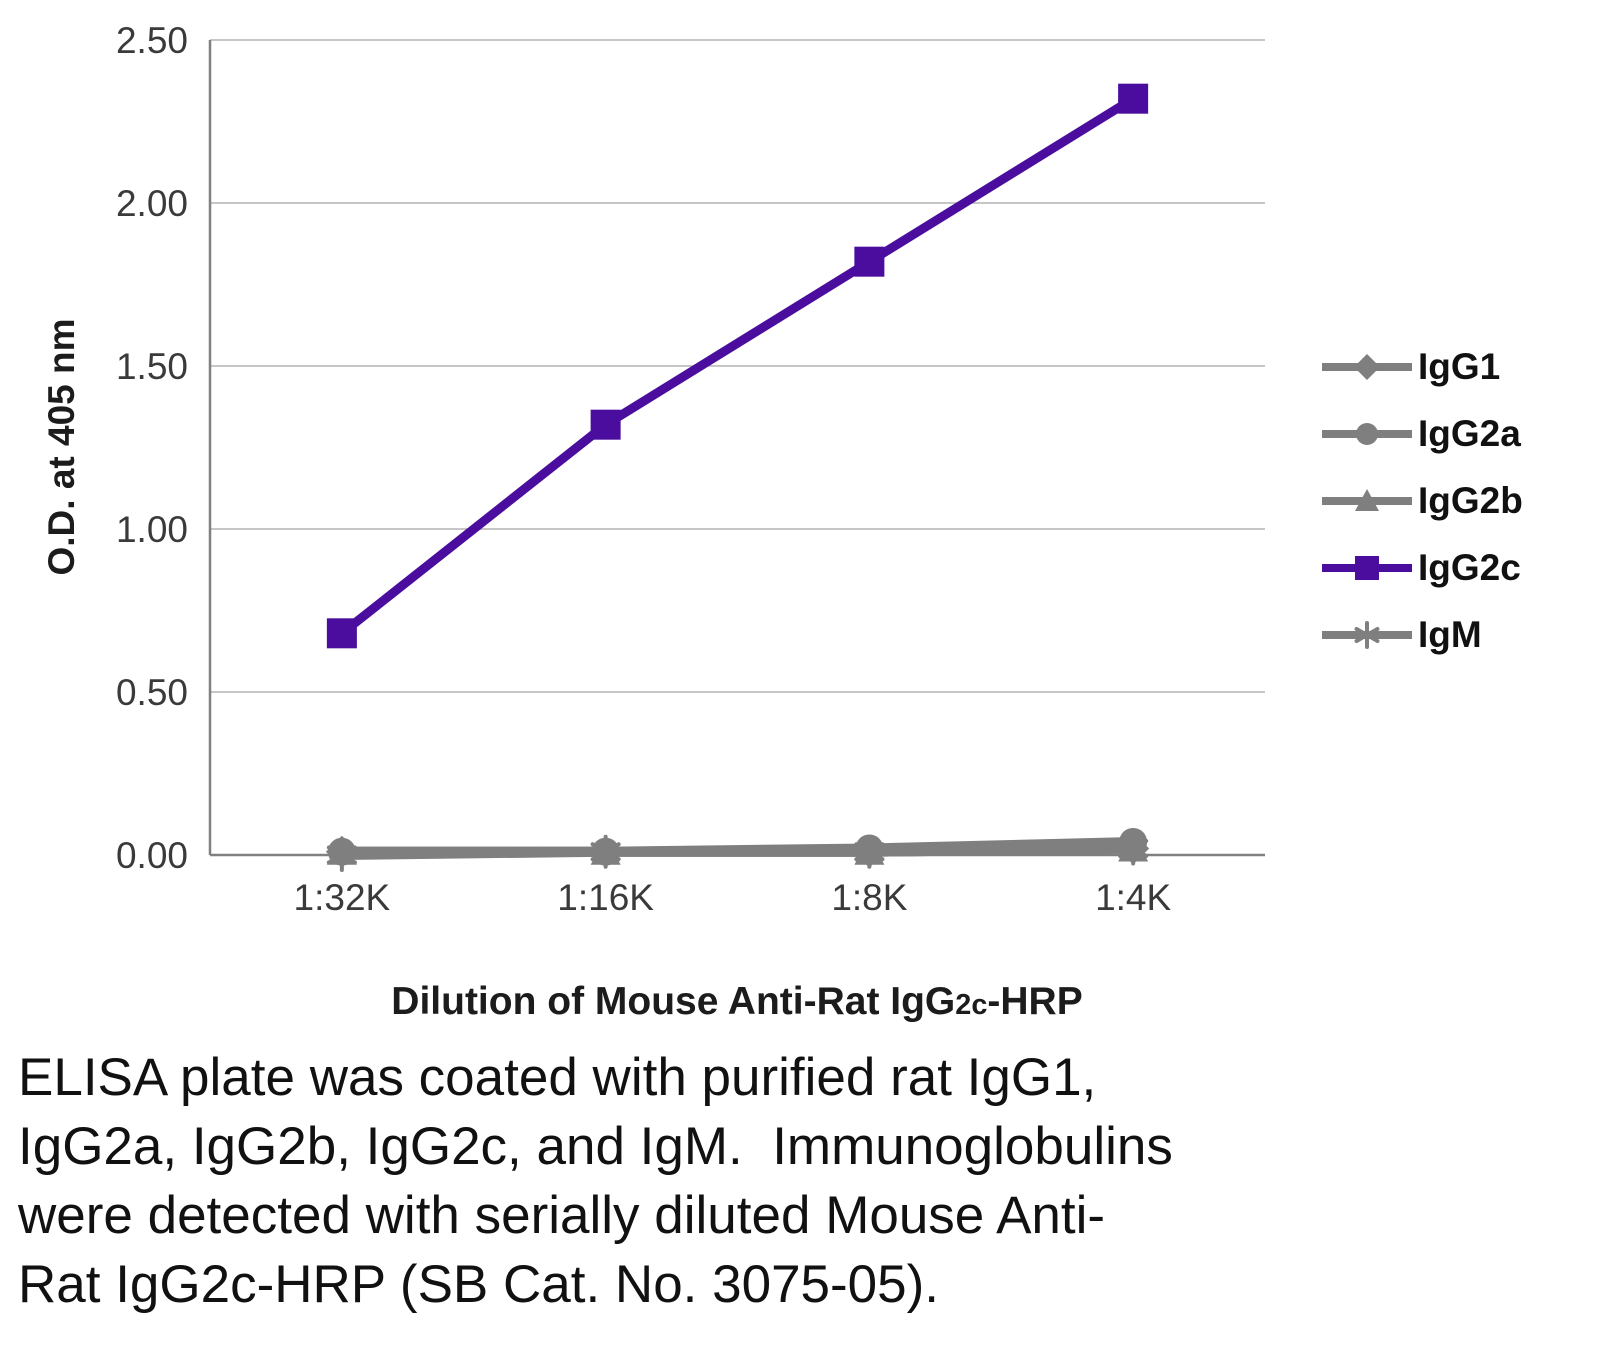 The width and height of the screenshot is (1597, 1353). What do you see at coordinates (1367, 434) in the screenshot?
I see `circle-marker-icon` at bounding box center [1367, 434].